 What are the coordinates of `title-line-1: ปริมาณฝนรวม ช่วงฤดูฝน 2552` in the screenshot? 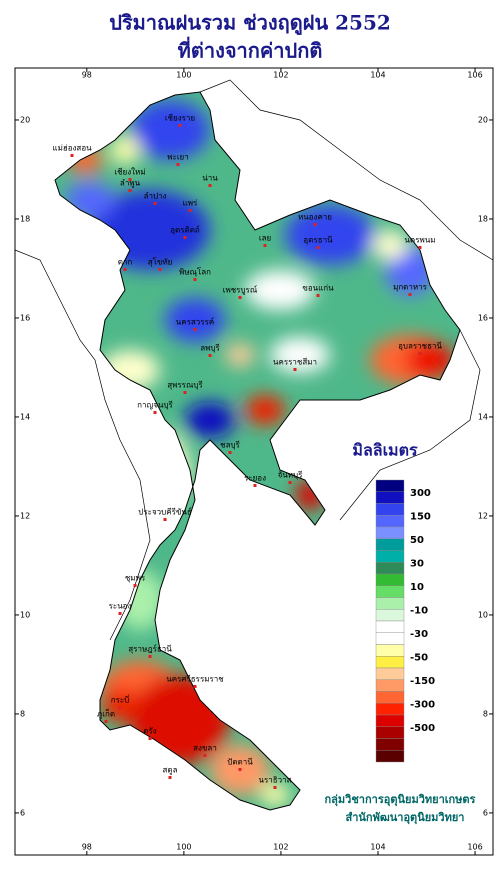 It's located at (250, 24).